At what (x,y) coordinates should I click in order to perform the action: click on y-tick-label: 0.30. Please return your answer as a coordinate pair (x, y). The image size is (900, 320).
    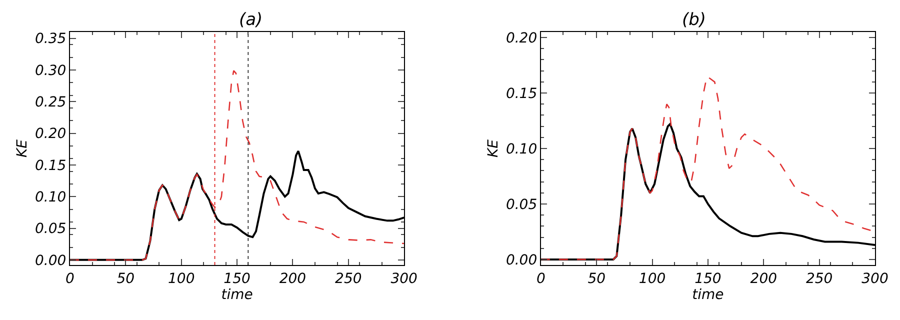
    Looking at the image, I should click on (50, 70).